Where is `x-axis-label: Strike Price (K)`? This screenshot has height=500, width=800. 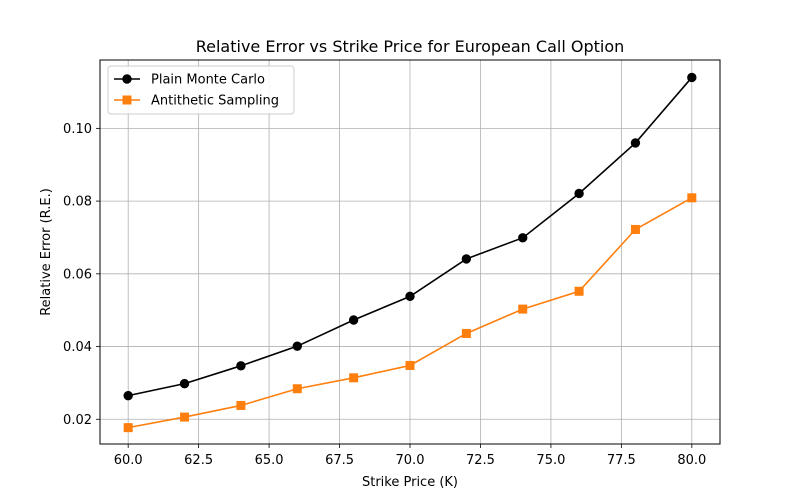 x-axis-label: Strike Price (K) is located at coordinates (410, 482).